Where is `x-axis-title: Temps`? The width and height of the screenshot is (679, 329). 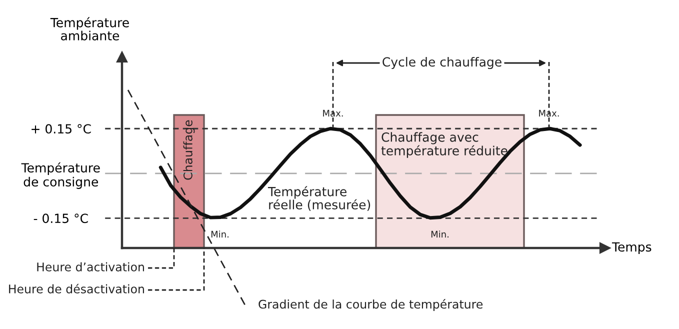
x-axis-title: Temps is located at coordinates (632, 248).